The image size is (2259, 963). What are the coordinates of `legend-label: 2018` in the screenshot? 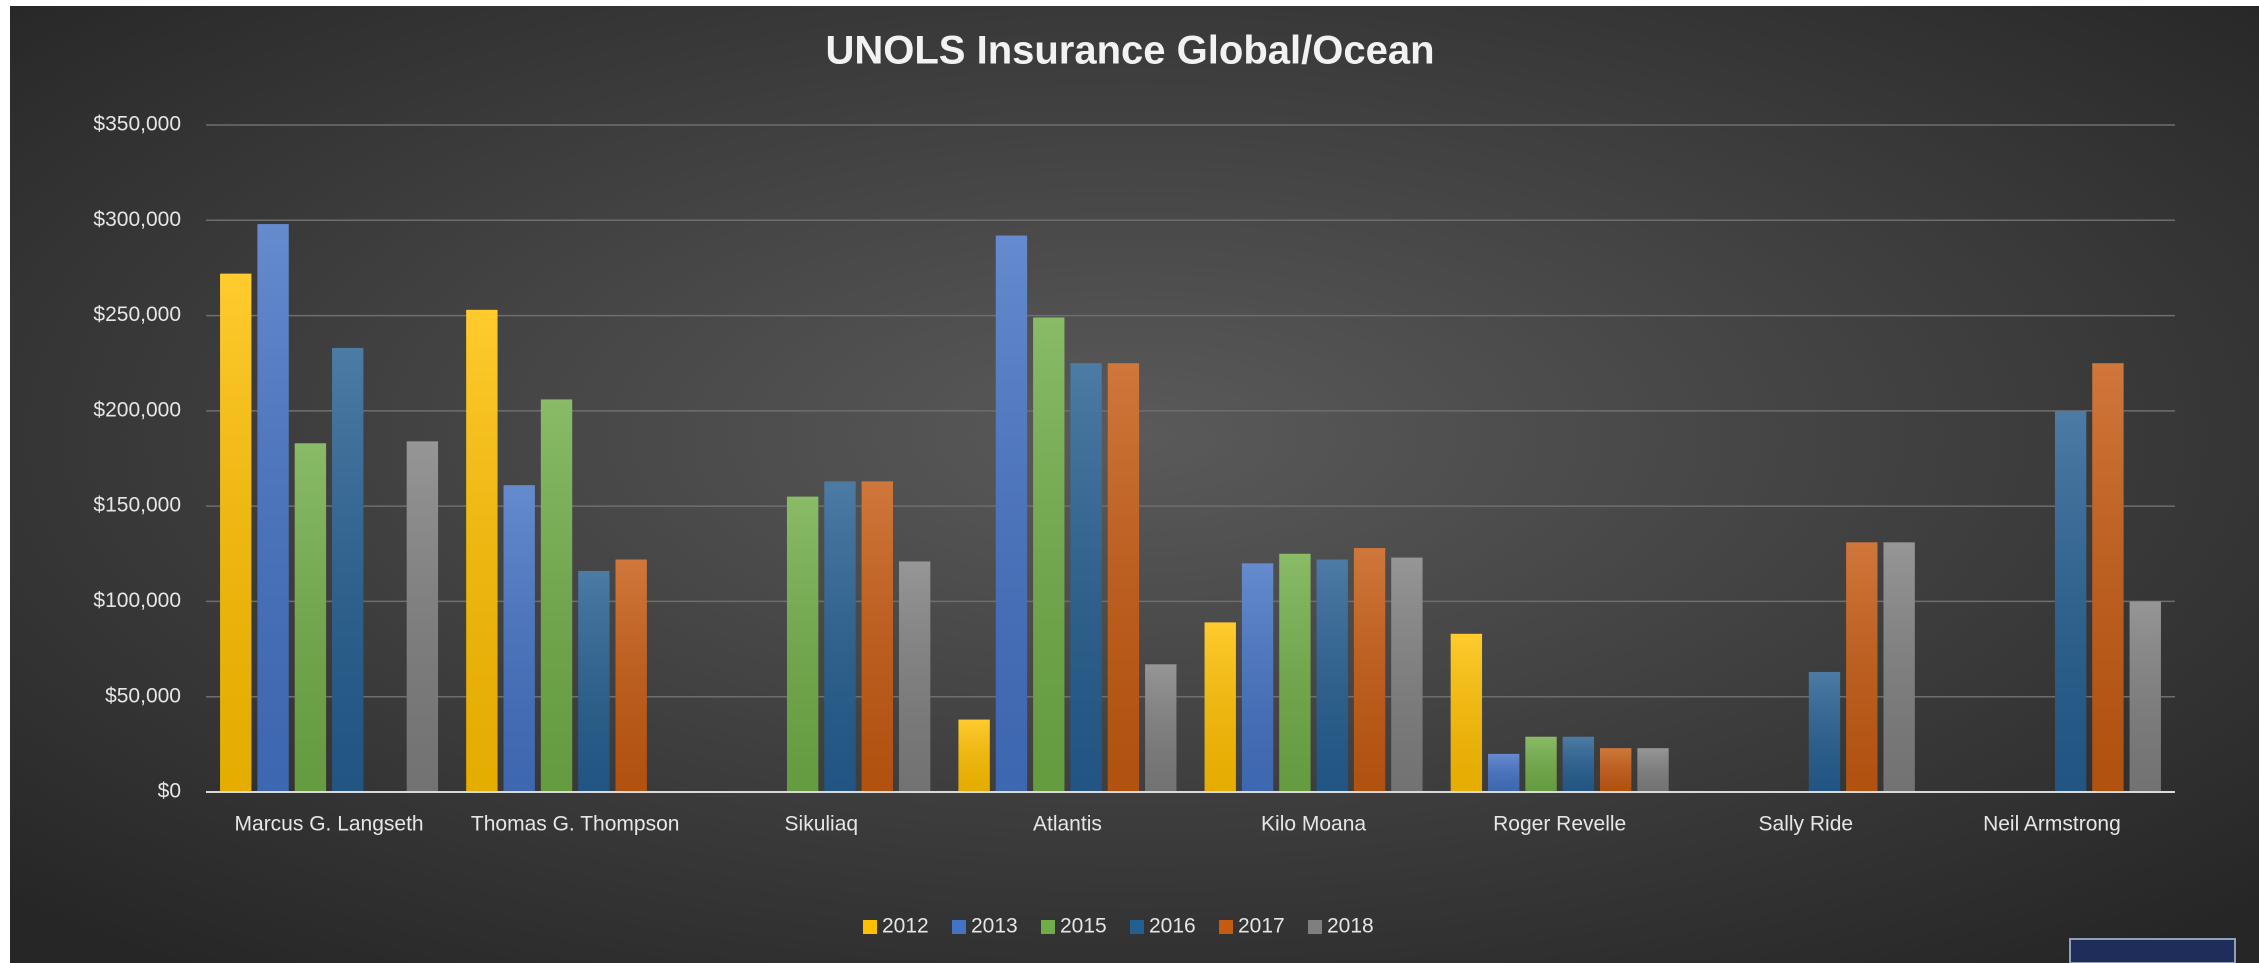 It's located at (1350, 926).